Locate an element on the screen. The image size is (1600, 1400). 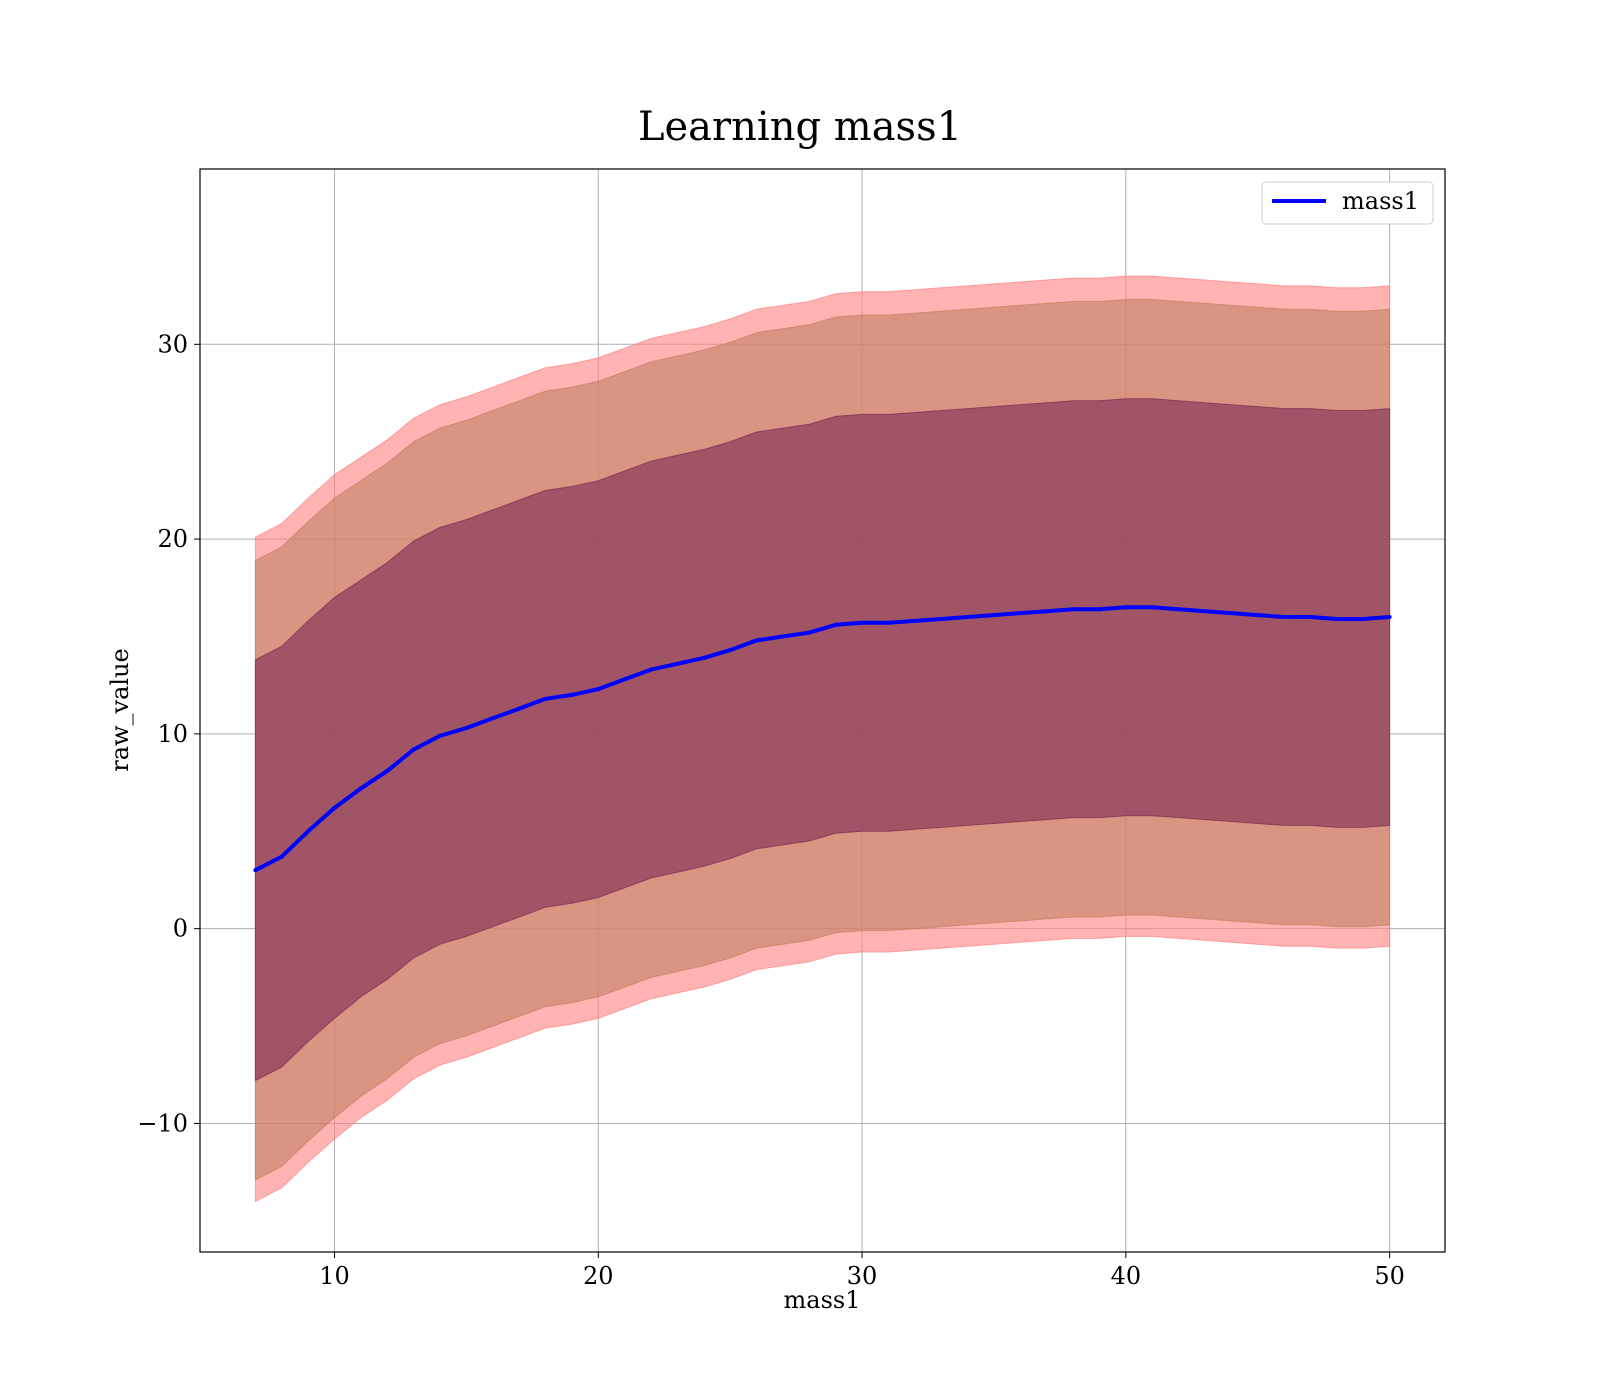
legend-box is located at coordinates (1347, 203).